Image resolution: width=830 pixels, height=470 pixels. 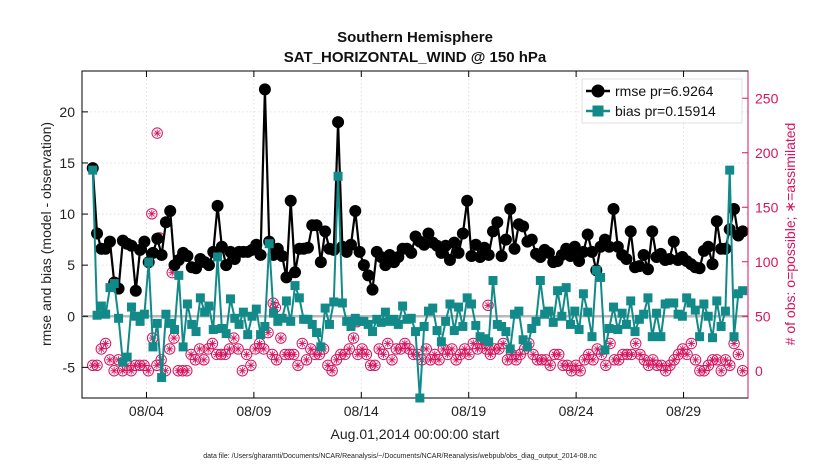 What do you see at coordinates (67, 112) in the screenshot?
I see `y-tick-label-left: 20` at bounding box center [67, 112].